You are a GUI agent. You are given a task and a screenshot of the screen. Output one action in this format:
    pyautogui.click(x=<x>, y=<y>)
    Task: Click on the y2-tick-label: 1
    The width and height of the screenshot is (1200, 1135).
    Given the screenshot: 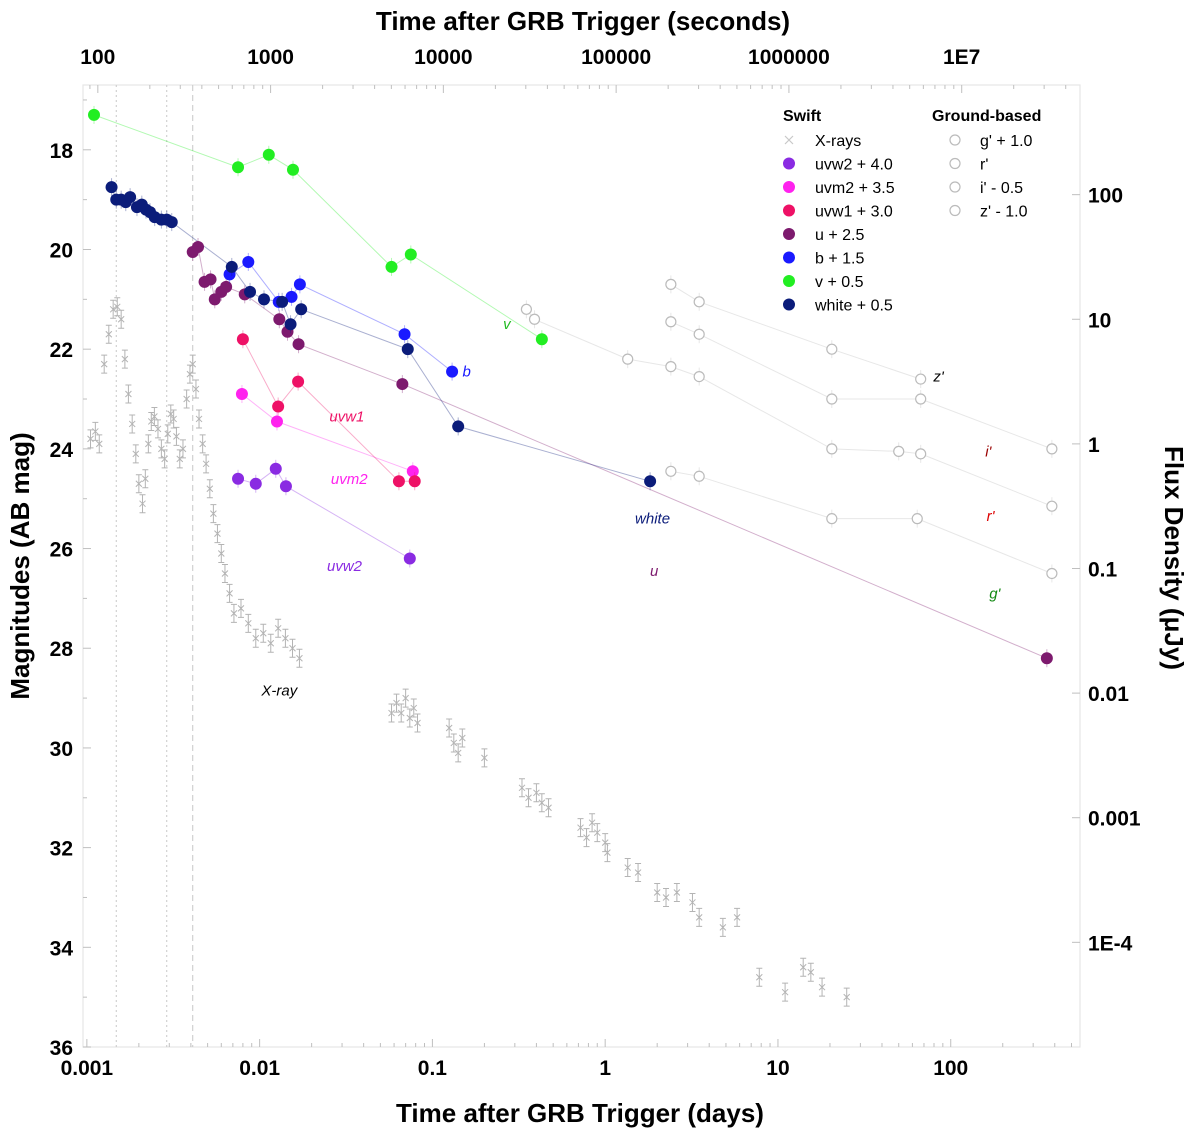 What is the action you would take?
    pyautogui.click(x=1094, y=445)
    